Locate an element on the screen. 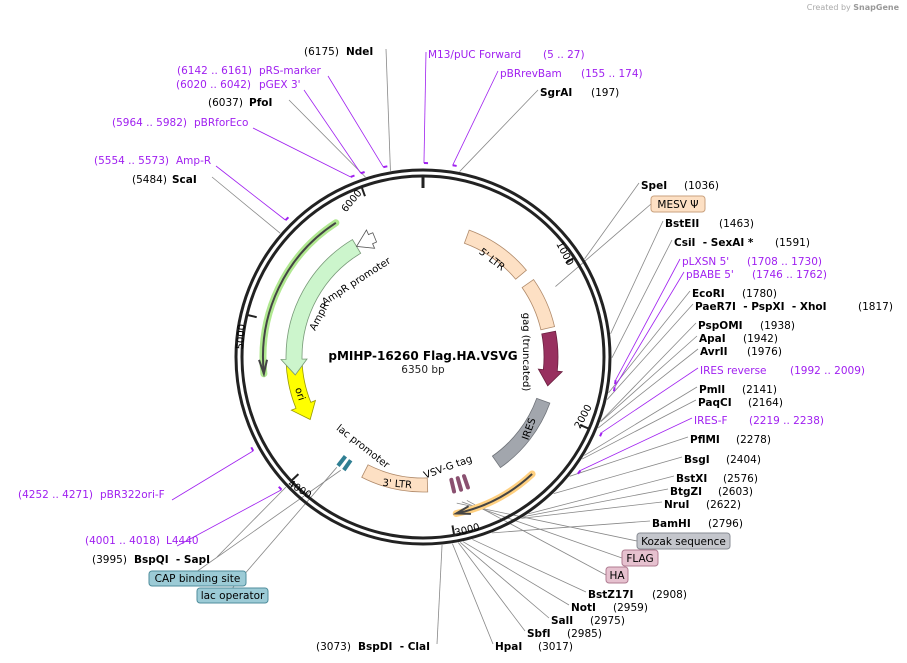 The height and width of the screenshot is (663, 907). feature-label-ori: ori is located at coordinates (299, 394).